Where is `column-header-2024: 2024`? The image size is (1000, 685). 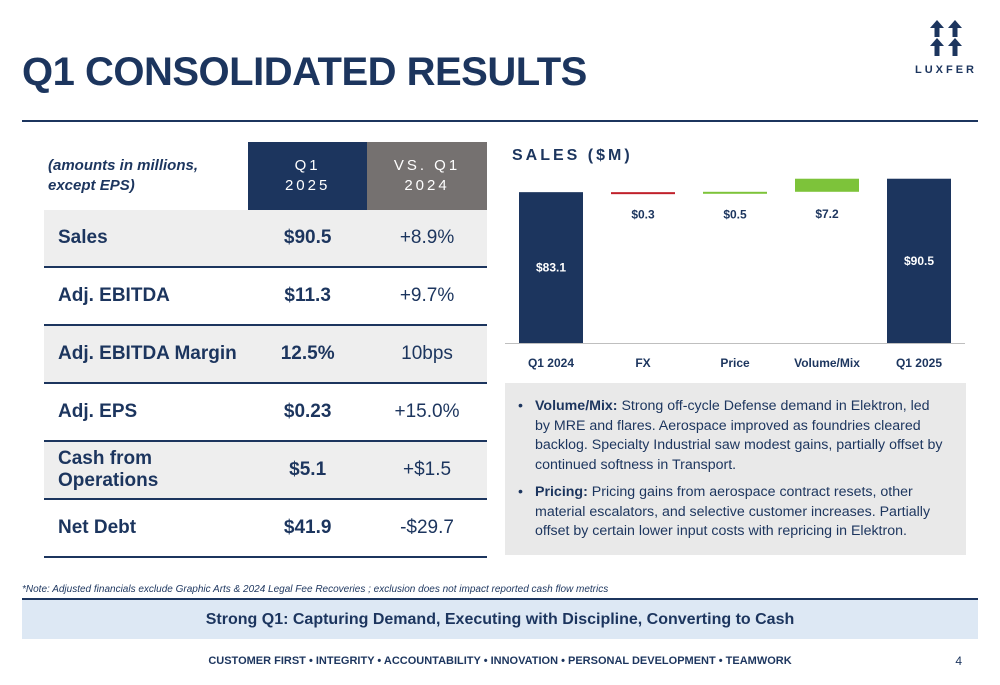
column-header-2024: 2024 is located at coordinates (427, 185).